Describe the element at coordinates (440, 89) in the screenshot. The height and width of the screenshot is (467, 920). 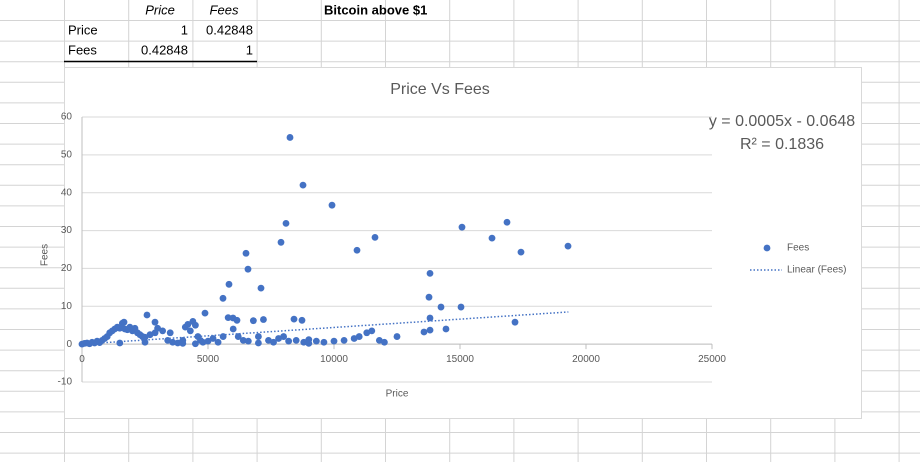
I see `chart-title: Price Vs Fees` at that location.